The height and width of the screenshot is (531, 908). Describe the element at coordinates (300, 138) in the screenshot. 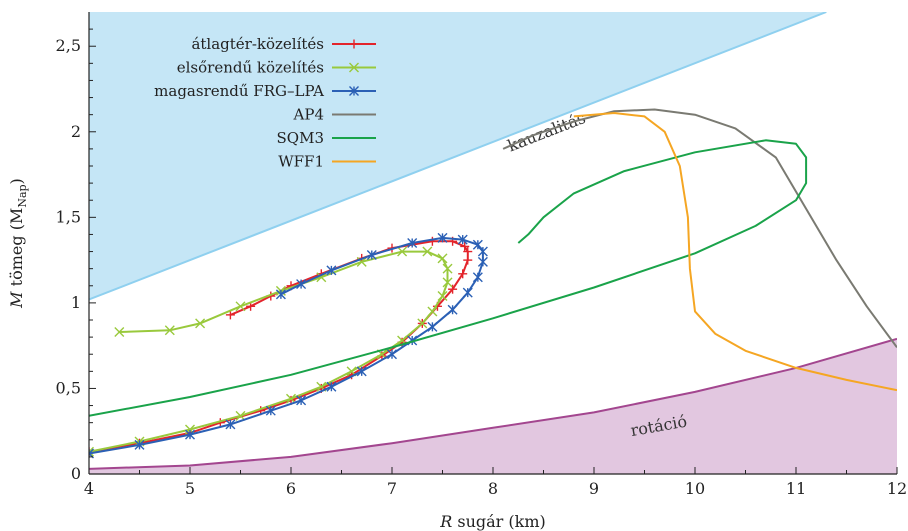

I see `legend-label: SQM3` at that location.